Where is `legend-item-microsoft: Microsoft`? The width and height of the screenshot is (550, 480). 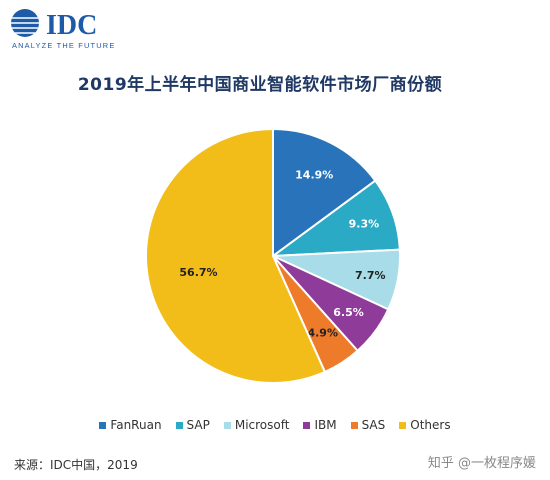
legend-item-microsoft: Microsoft is located at coordinates (256, 425).